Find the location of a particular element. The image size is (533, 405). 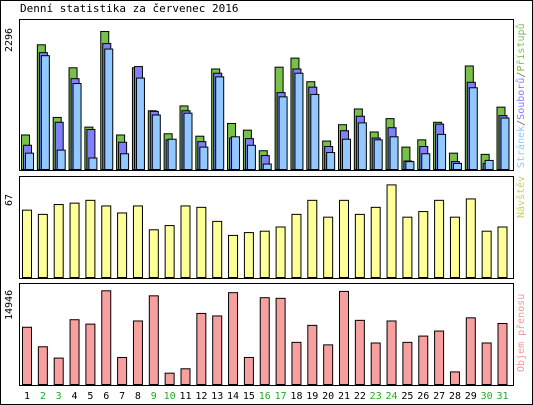

x-tick-label-day-30: 30 is located at coordinates (487, 396).